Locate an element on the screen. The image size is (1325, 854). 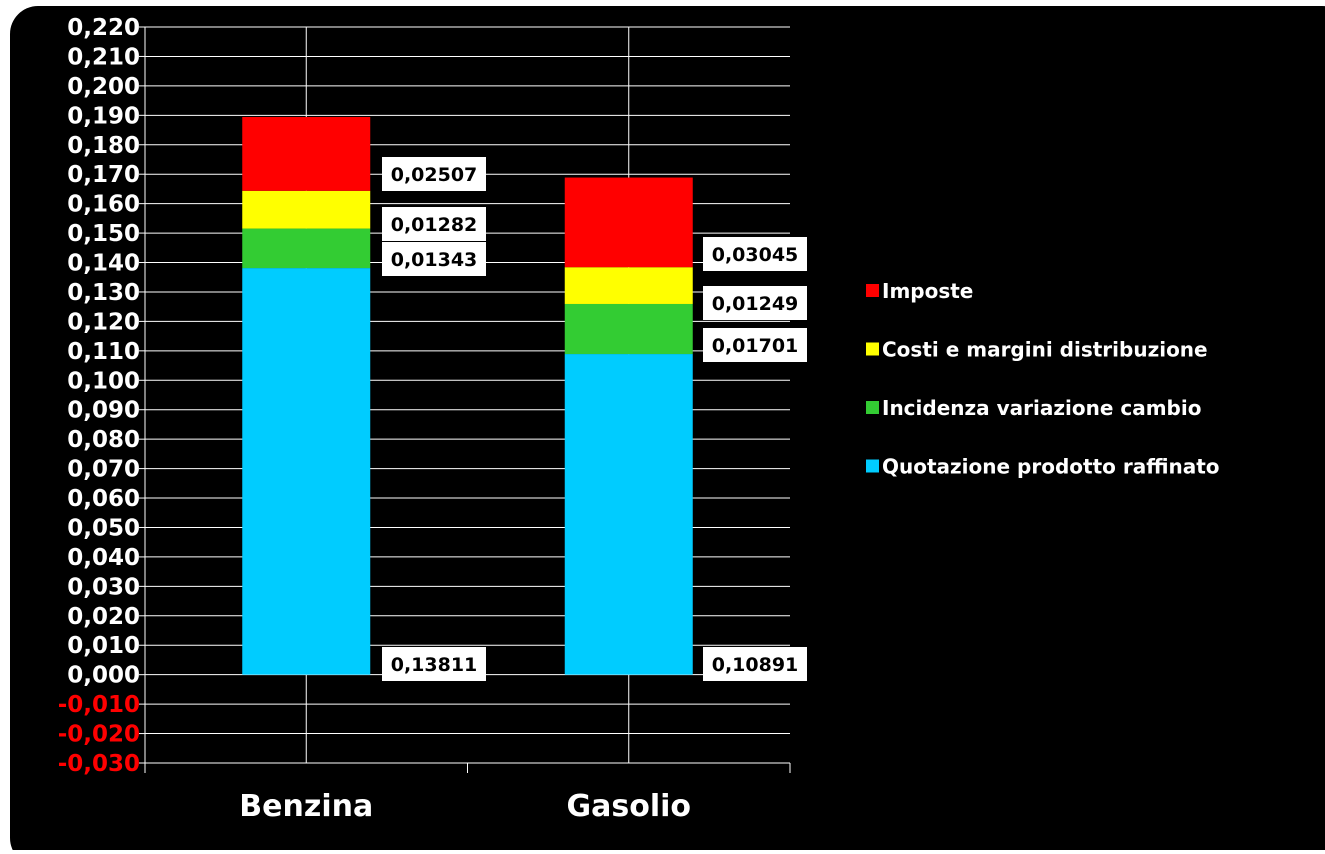
legend-label: Quotazione prodotto raffinato is located at coordinates (1051, 467).